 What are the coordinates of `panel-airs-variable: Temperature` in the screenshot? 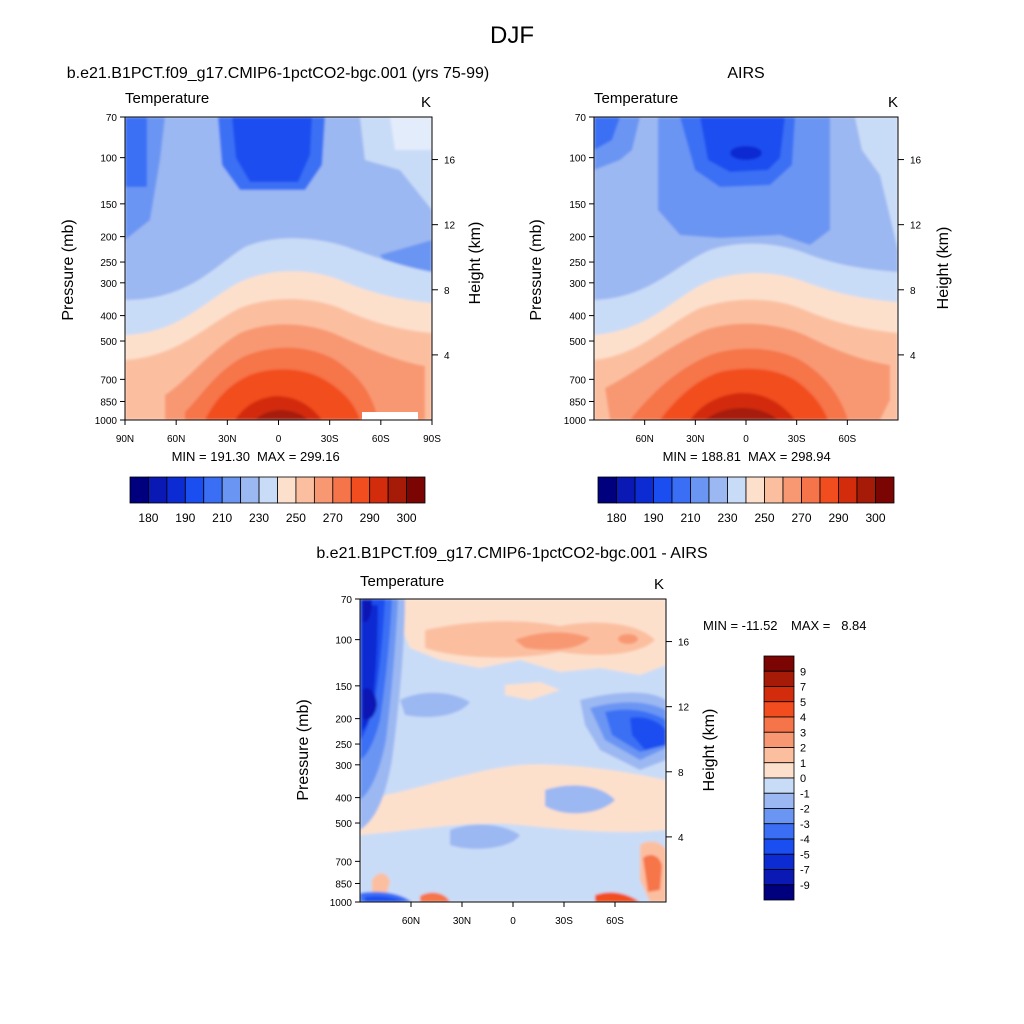 It's located at (636, 98).